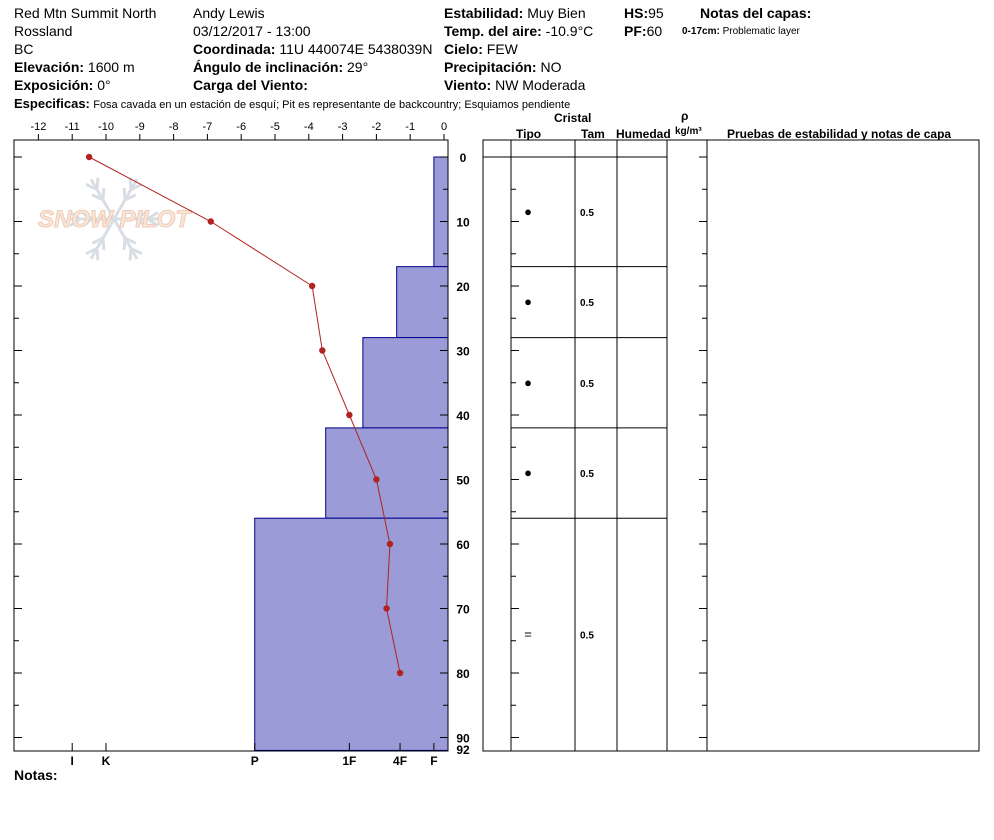  What do you see at coordinates (356, 49) in the screenshot?
I see `coordinate-value: 11U 440074E 5438039N` at bounding box center [356, 49].